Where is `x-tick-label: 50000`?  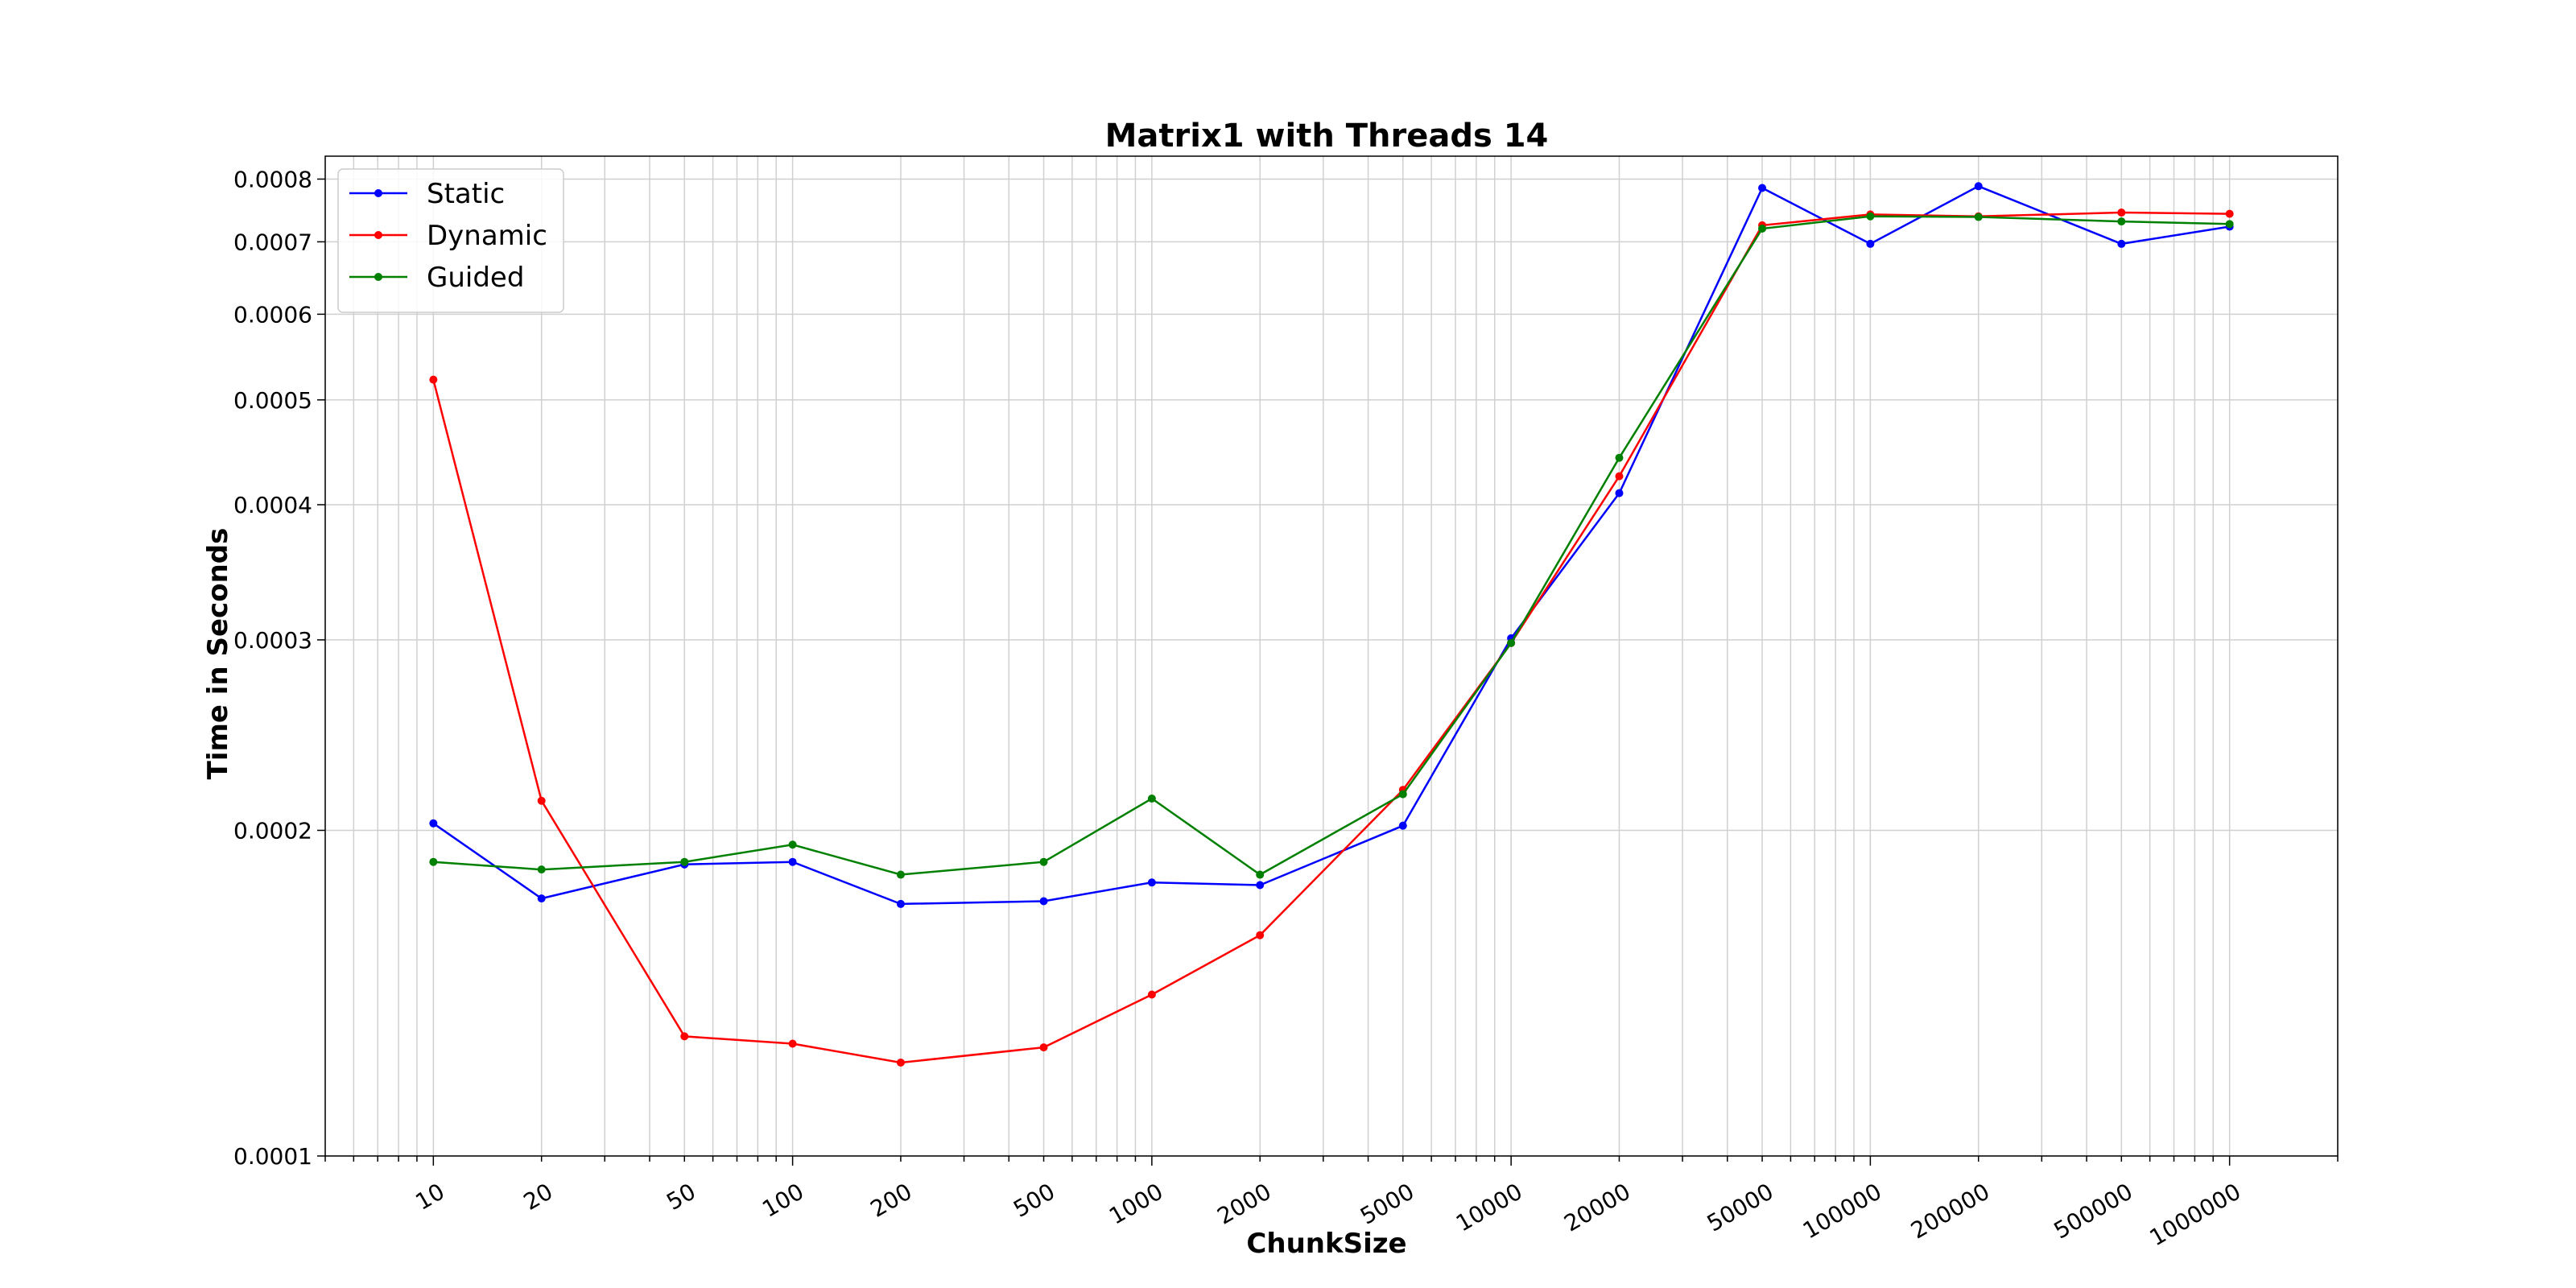 x-tick-label: 50000 is located at coordinates (1740, 1207).